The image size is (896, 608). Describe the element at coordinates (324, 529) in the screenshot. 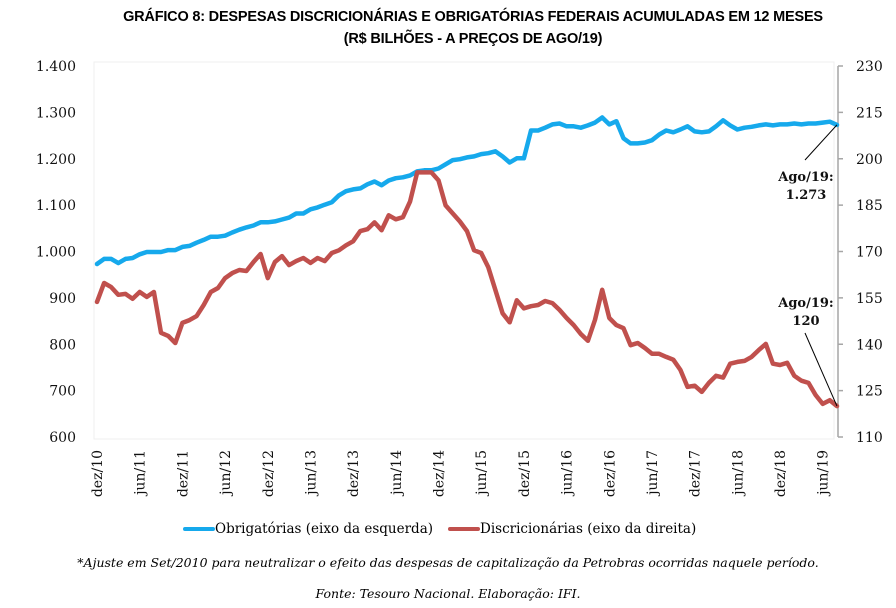

I see `legend-label-obrigatorias: Obrigatórias (eixo da esquerda)` at that location.